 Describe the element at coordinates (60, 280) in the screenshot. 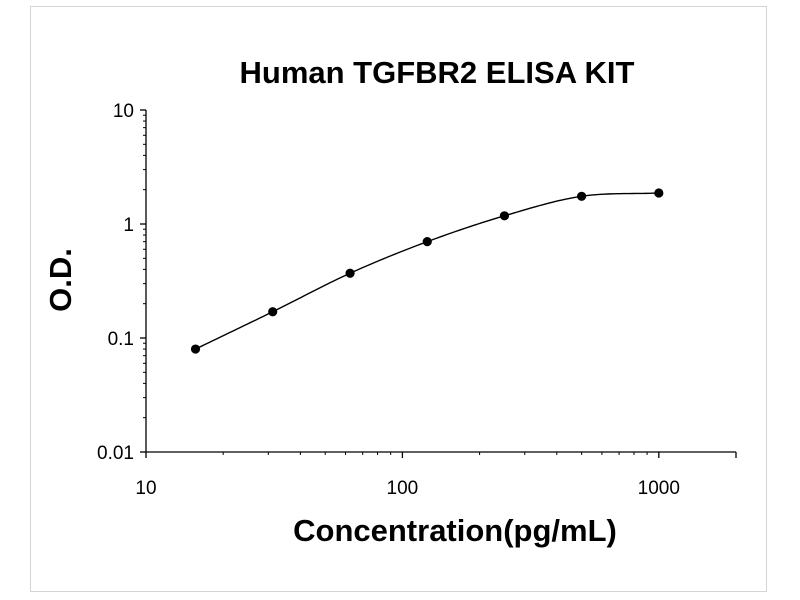

I see `y-axis-title: O.D.` at that location.